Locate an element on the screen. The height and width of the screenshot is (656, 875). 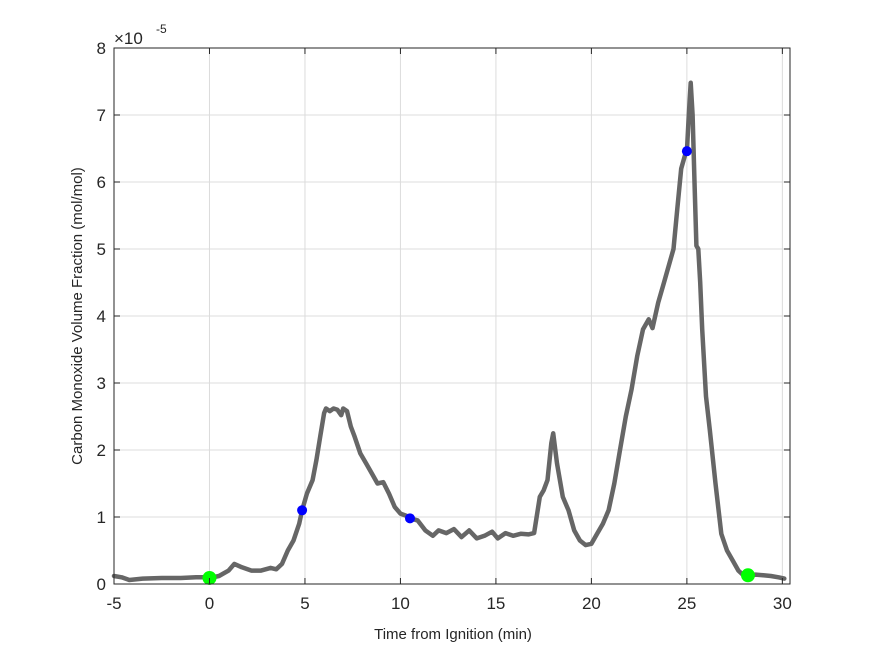
x-tick-label: -5 is located at coordinates (113, 603).